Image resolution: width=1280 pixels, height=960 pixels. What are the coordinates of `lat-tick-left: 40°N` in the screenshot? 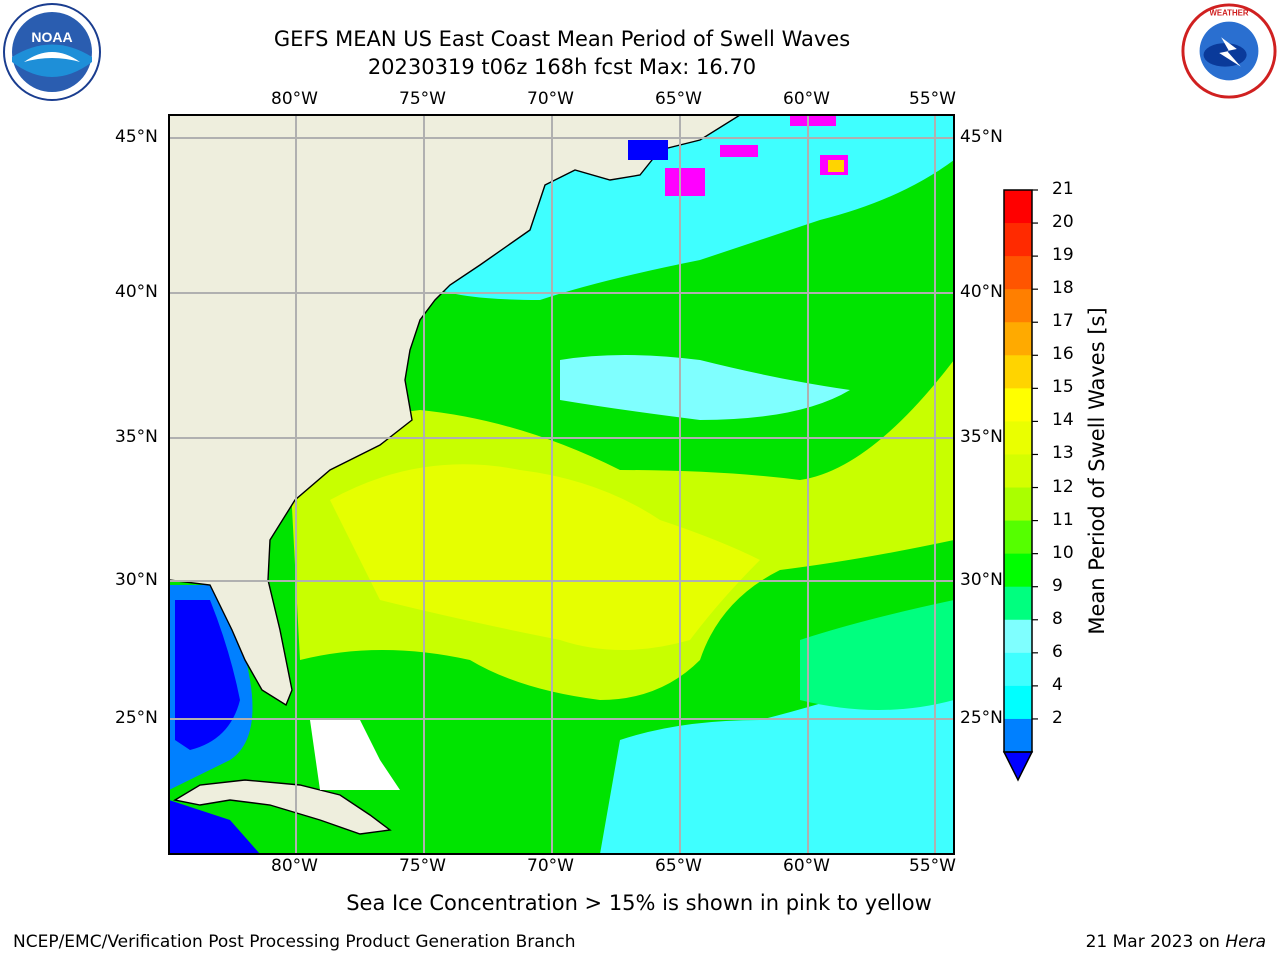 It's located at (136, 292).